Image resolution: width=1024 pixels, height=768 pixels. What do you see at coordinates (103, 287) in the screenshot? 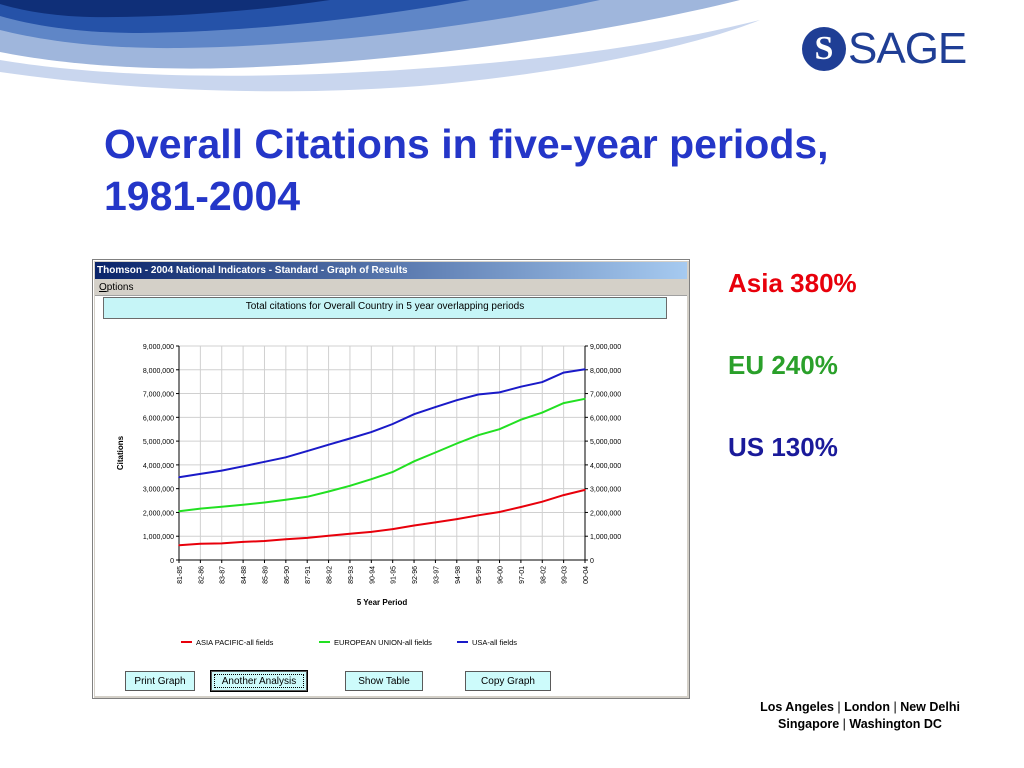
I see `menu-options-accelerator: O` at bounding box center [103, 287].